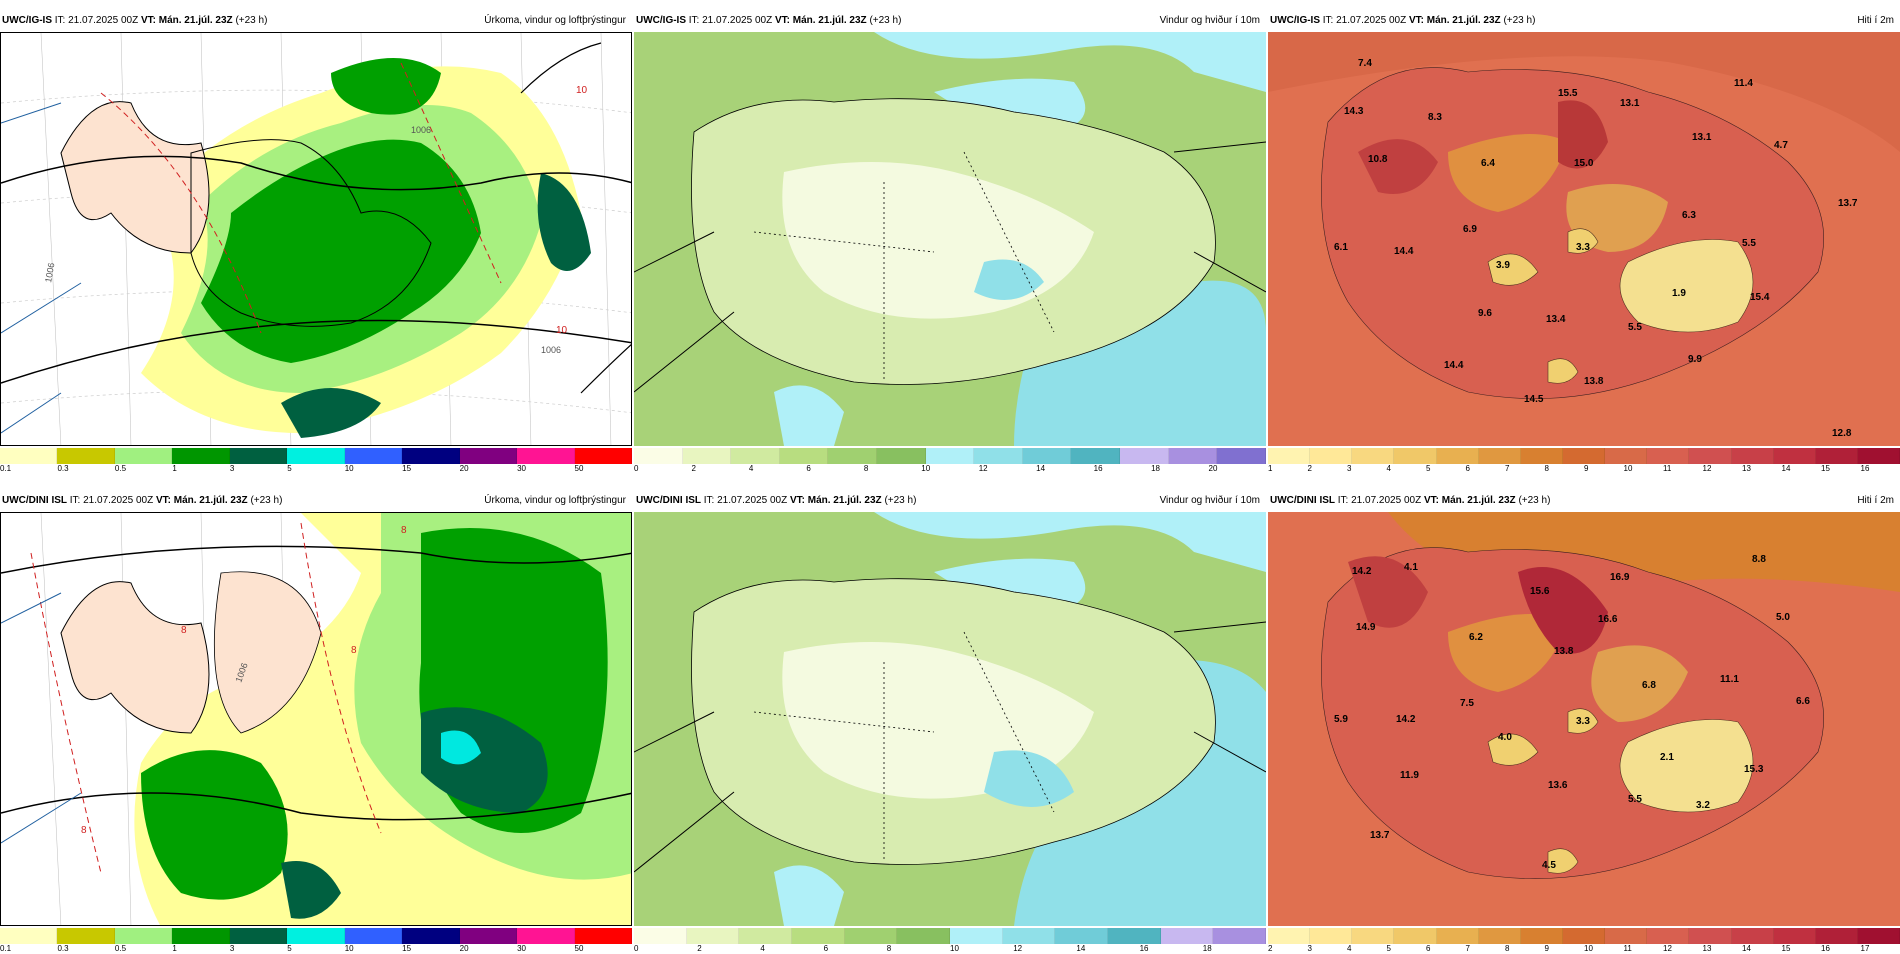 The height and width of the screenshot is (954, 1900). I want to click on temp-label: 5.0, so click(1783, 617).